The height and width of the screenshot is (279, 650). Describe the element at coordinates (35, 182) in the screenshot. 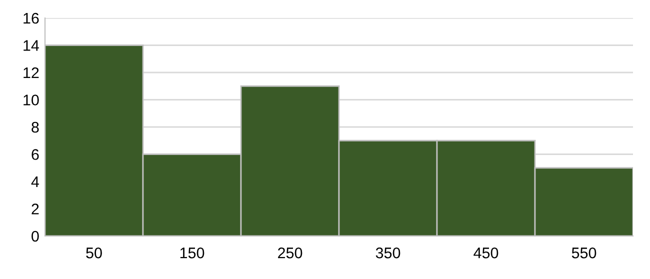

I see `y-tick-label: 4` at that location.